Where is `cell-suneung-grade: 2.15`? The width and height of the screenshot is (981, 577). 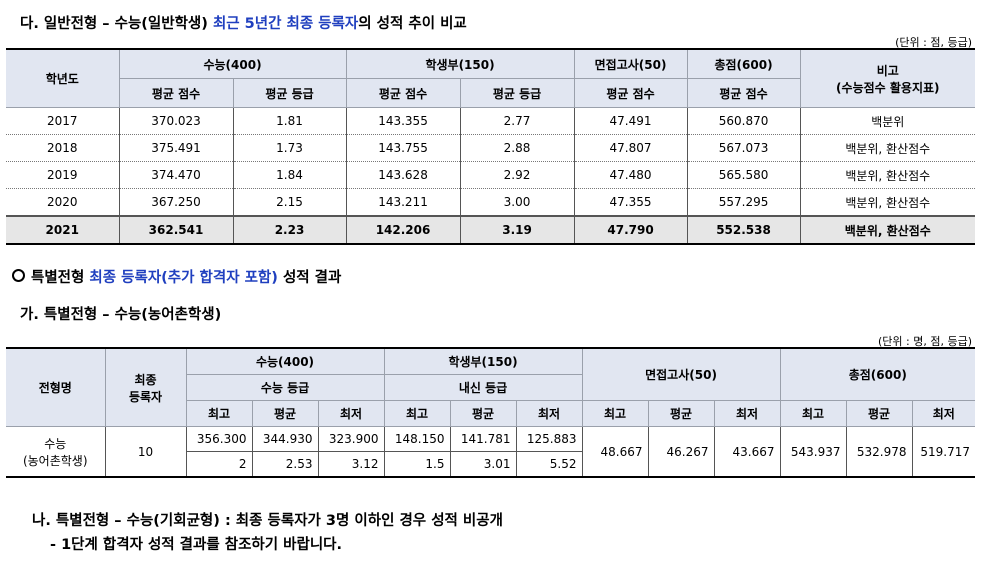
cell-suneung-grade: 2.15 is located at coordinates (289, 202).